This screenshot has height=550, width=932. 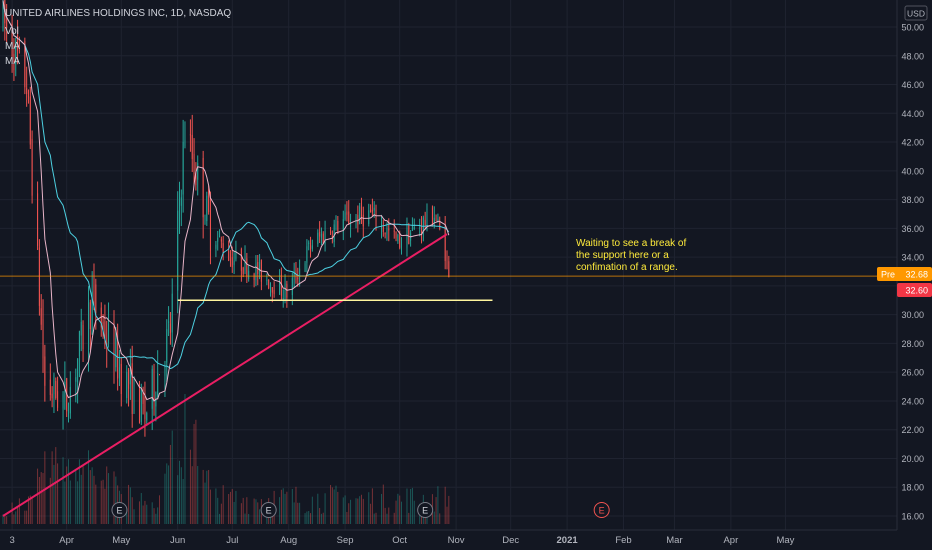 I want to click on currency-label: USD, so click(x=916, y=14).